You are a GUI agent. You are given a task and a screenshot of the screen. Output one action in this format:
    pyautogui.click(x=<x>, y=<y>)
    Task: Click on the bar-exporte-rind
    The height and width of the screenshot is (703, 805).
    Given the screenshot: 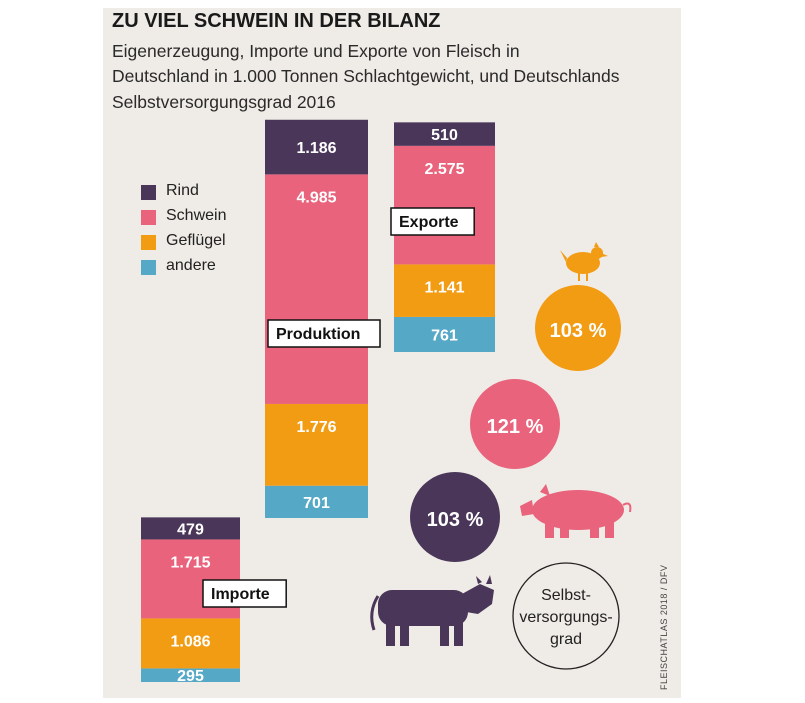 What is the action you would take?
    pyautogui.click(x=444, y=134)
    